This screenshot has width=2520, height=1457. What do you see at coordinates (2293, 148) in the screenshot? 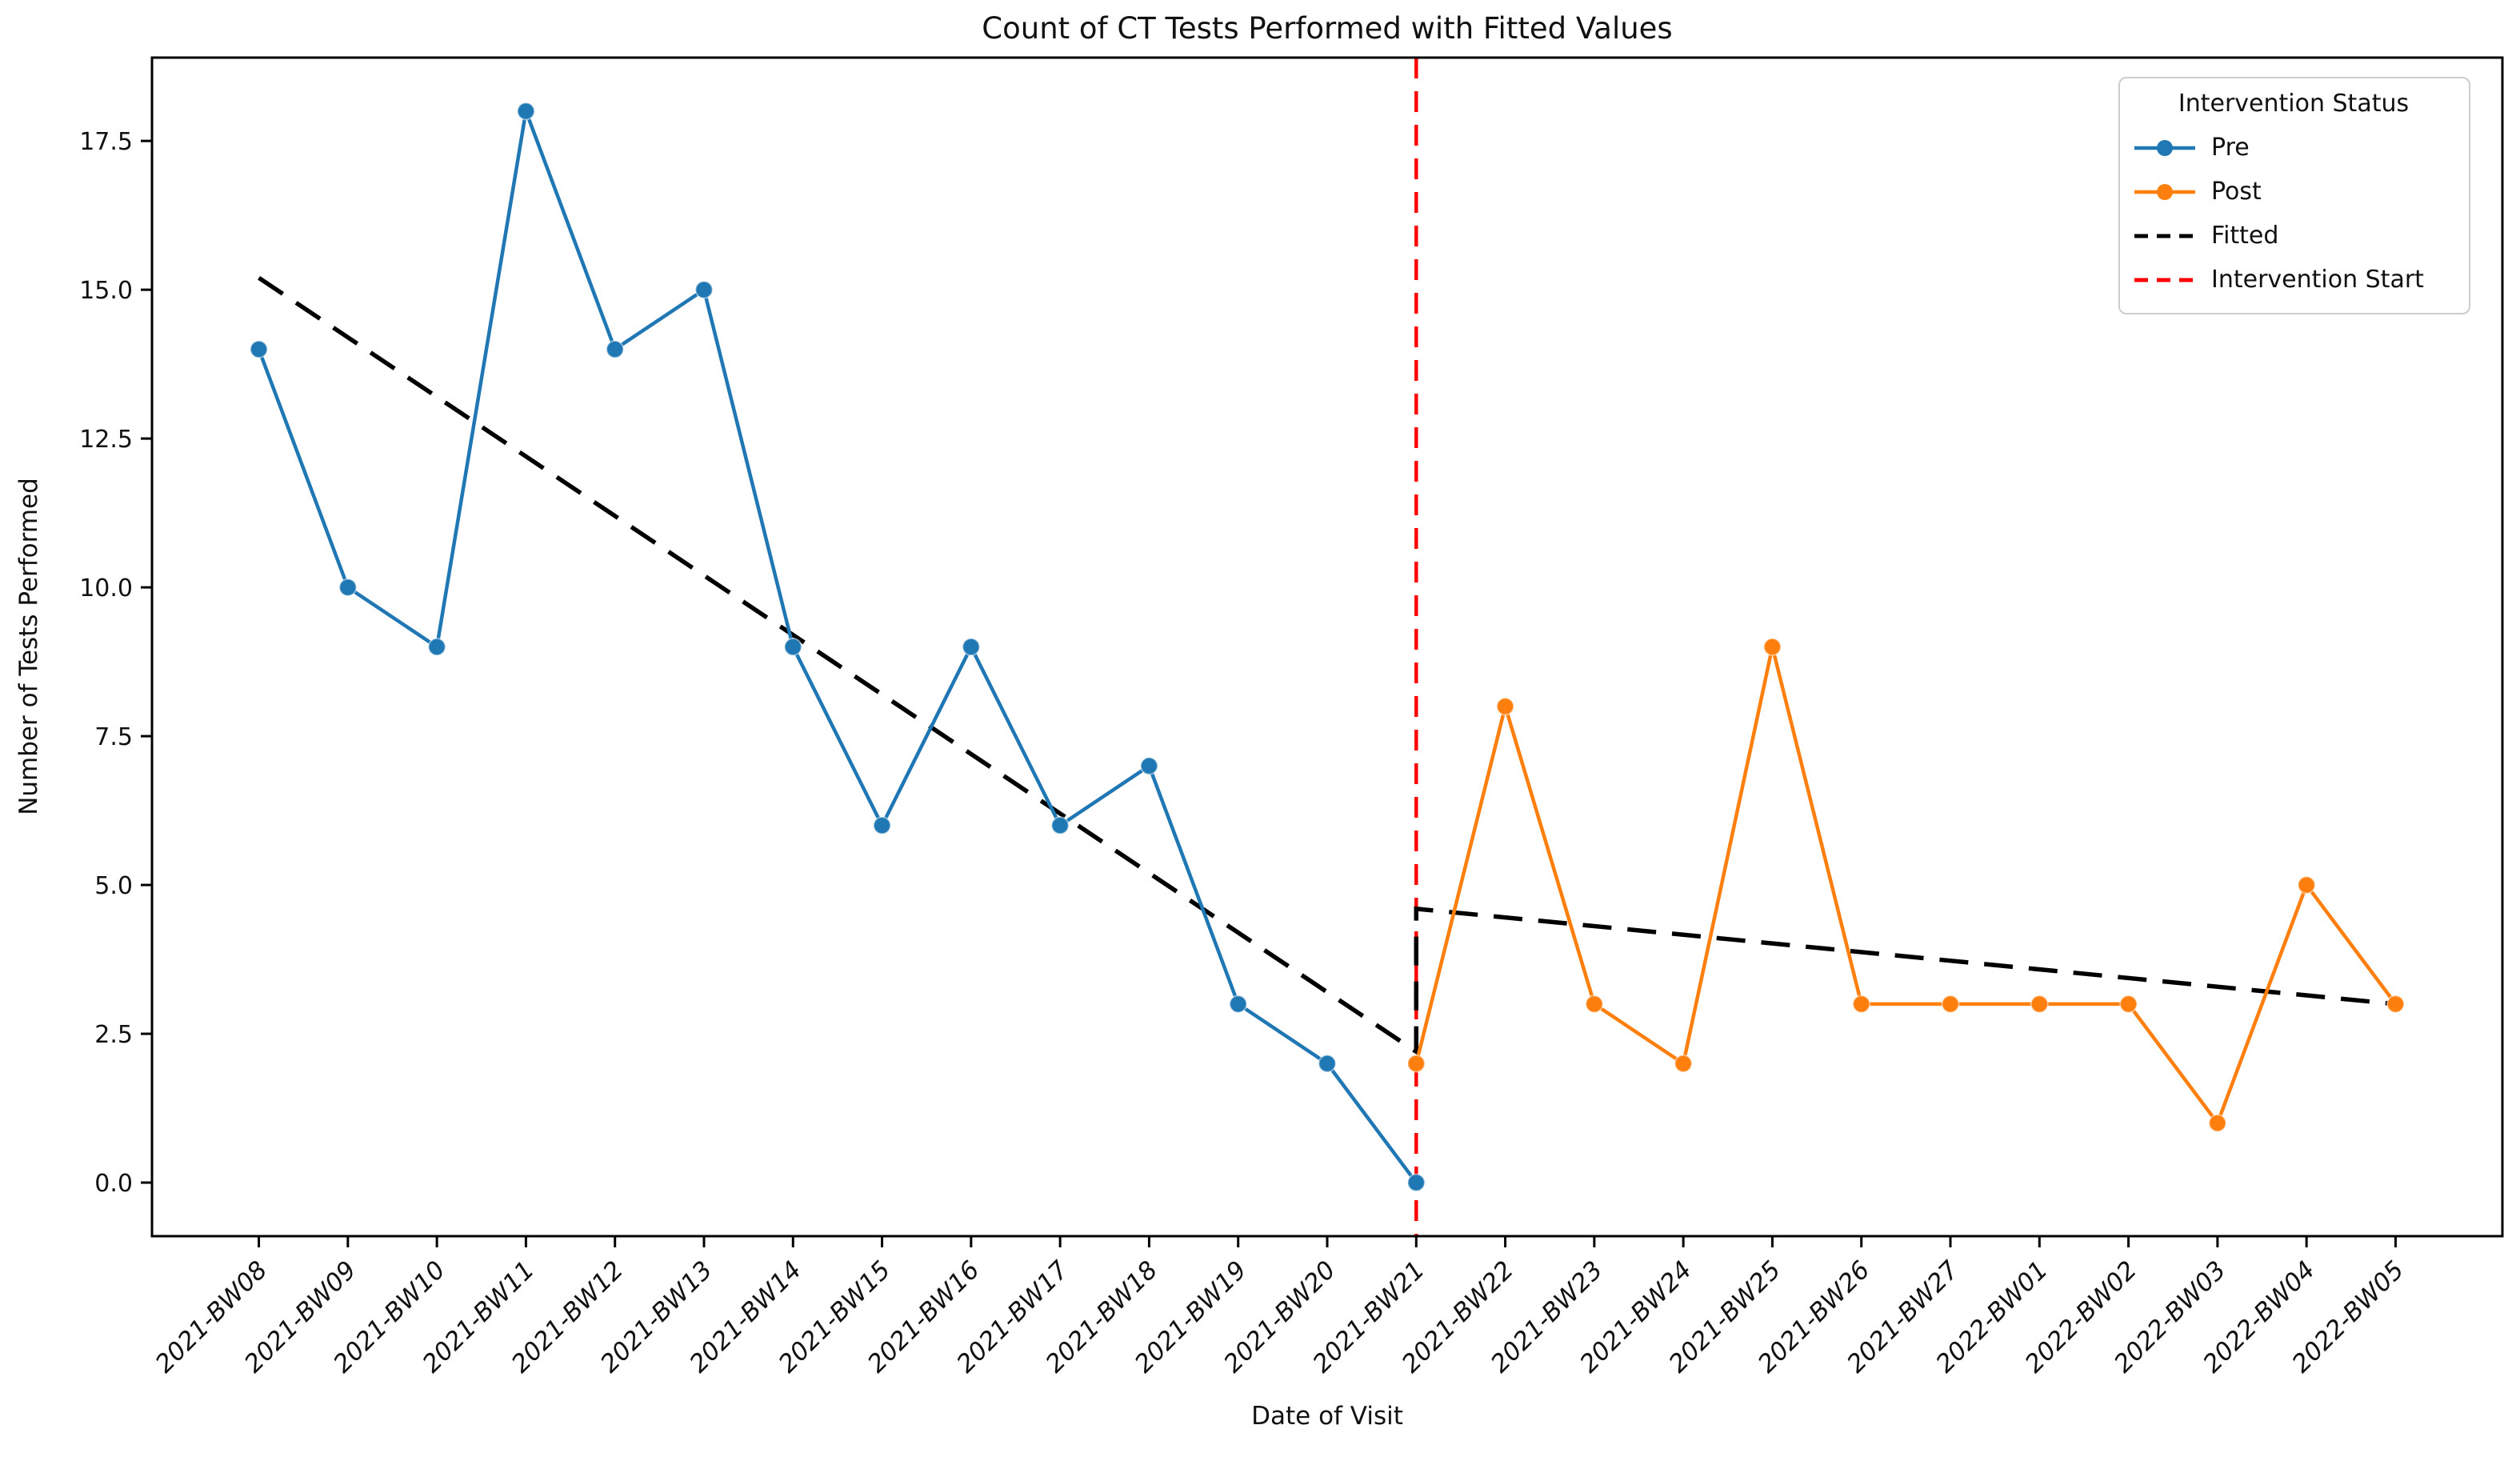
I see `legend-entry-pre: Pre` at bounding box center [2293, 148].